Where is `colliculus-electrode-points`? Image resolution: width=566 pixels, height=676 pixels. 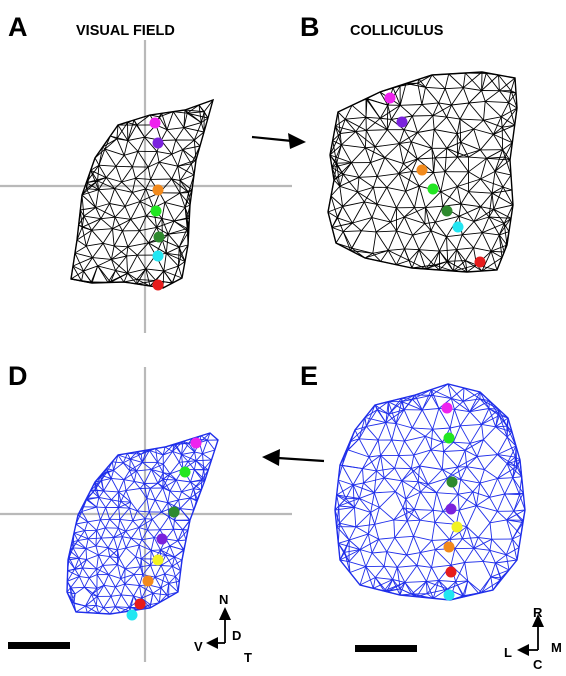 colliculus-electrode-points is located at coordinates (435, 180).